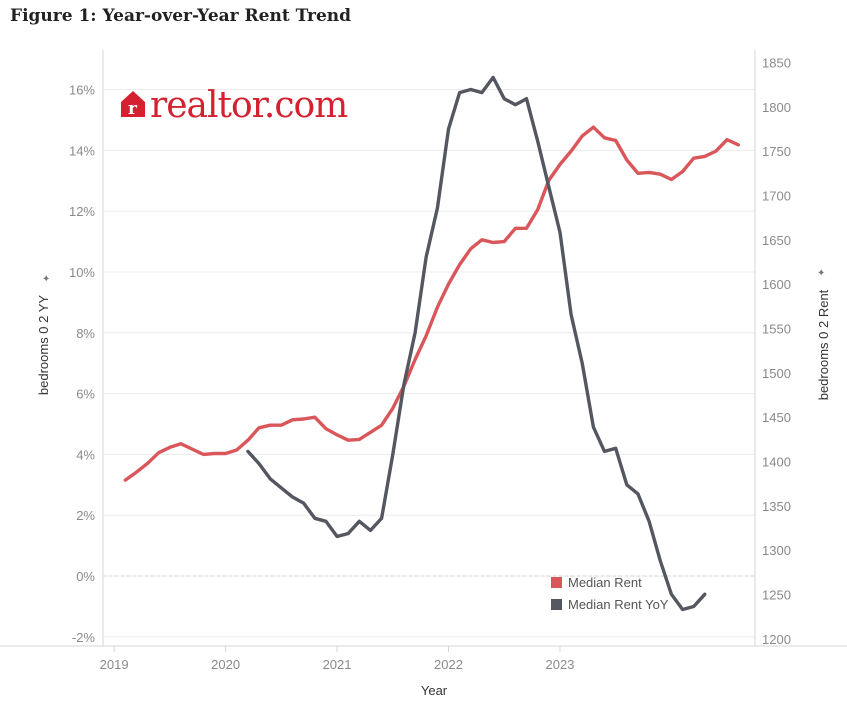  What do you see at coordinates (605, 582) in the screenshot?
I see `legend-label-median-rent: Median Rent` at bounding box center [605, 582].